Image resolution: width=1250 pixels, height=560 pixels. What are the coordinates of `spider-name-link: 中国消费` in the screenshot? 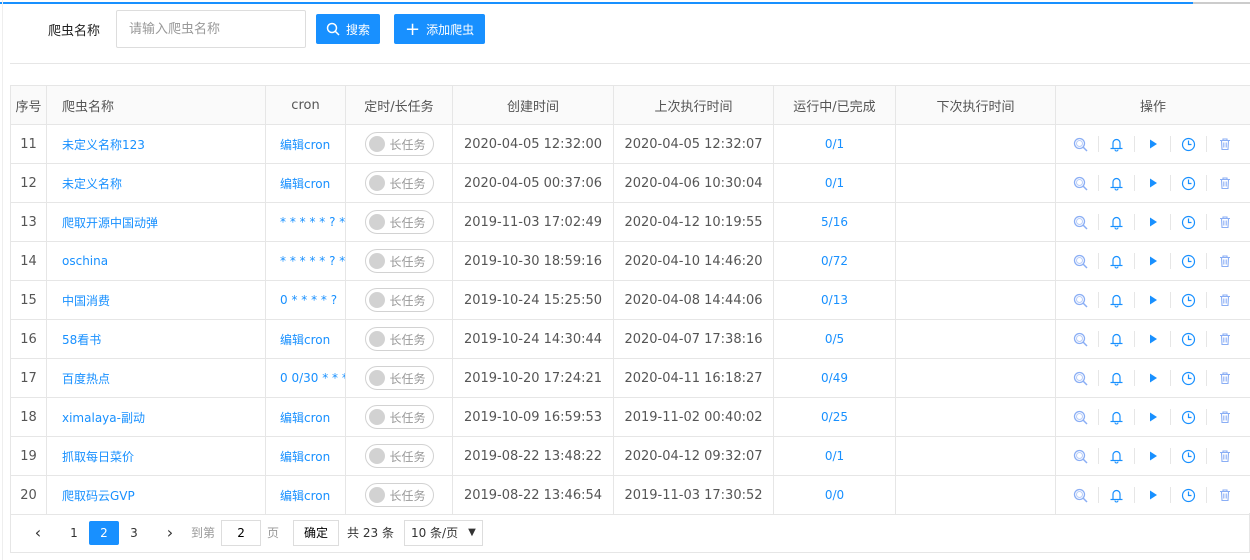 It's located at (86, 300).